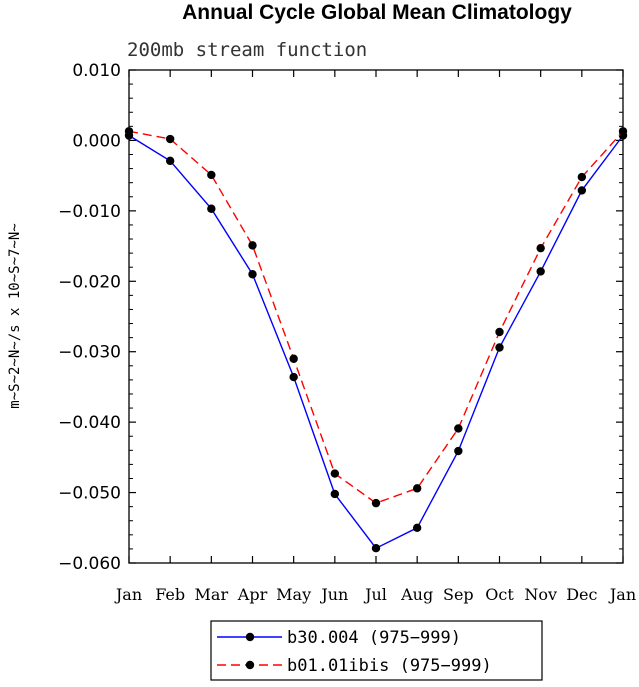  I want to click on y-tick-label: −0.010, so click(89, 212).